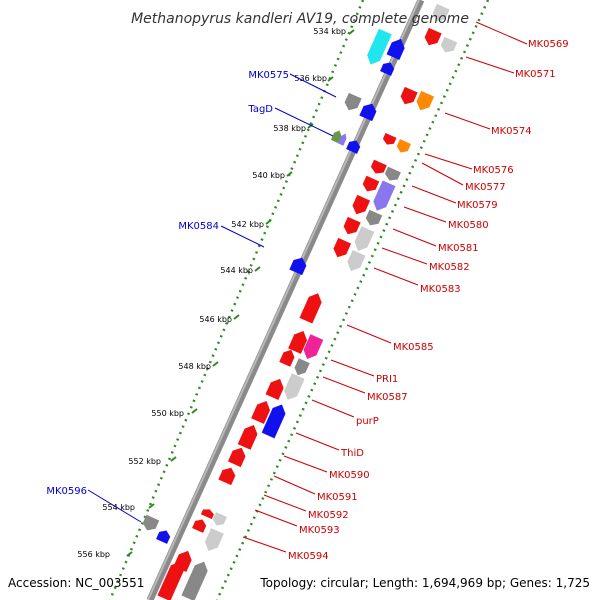  Describe the element at coordinates (329, 31) in the screenshot. I see `tick-label: 534 kbp` at that location.